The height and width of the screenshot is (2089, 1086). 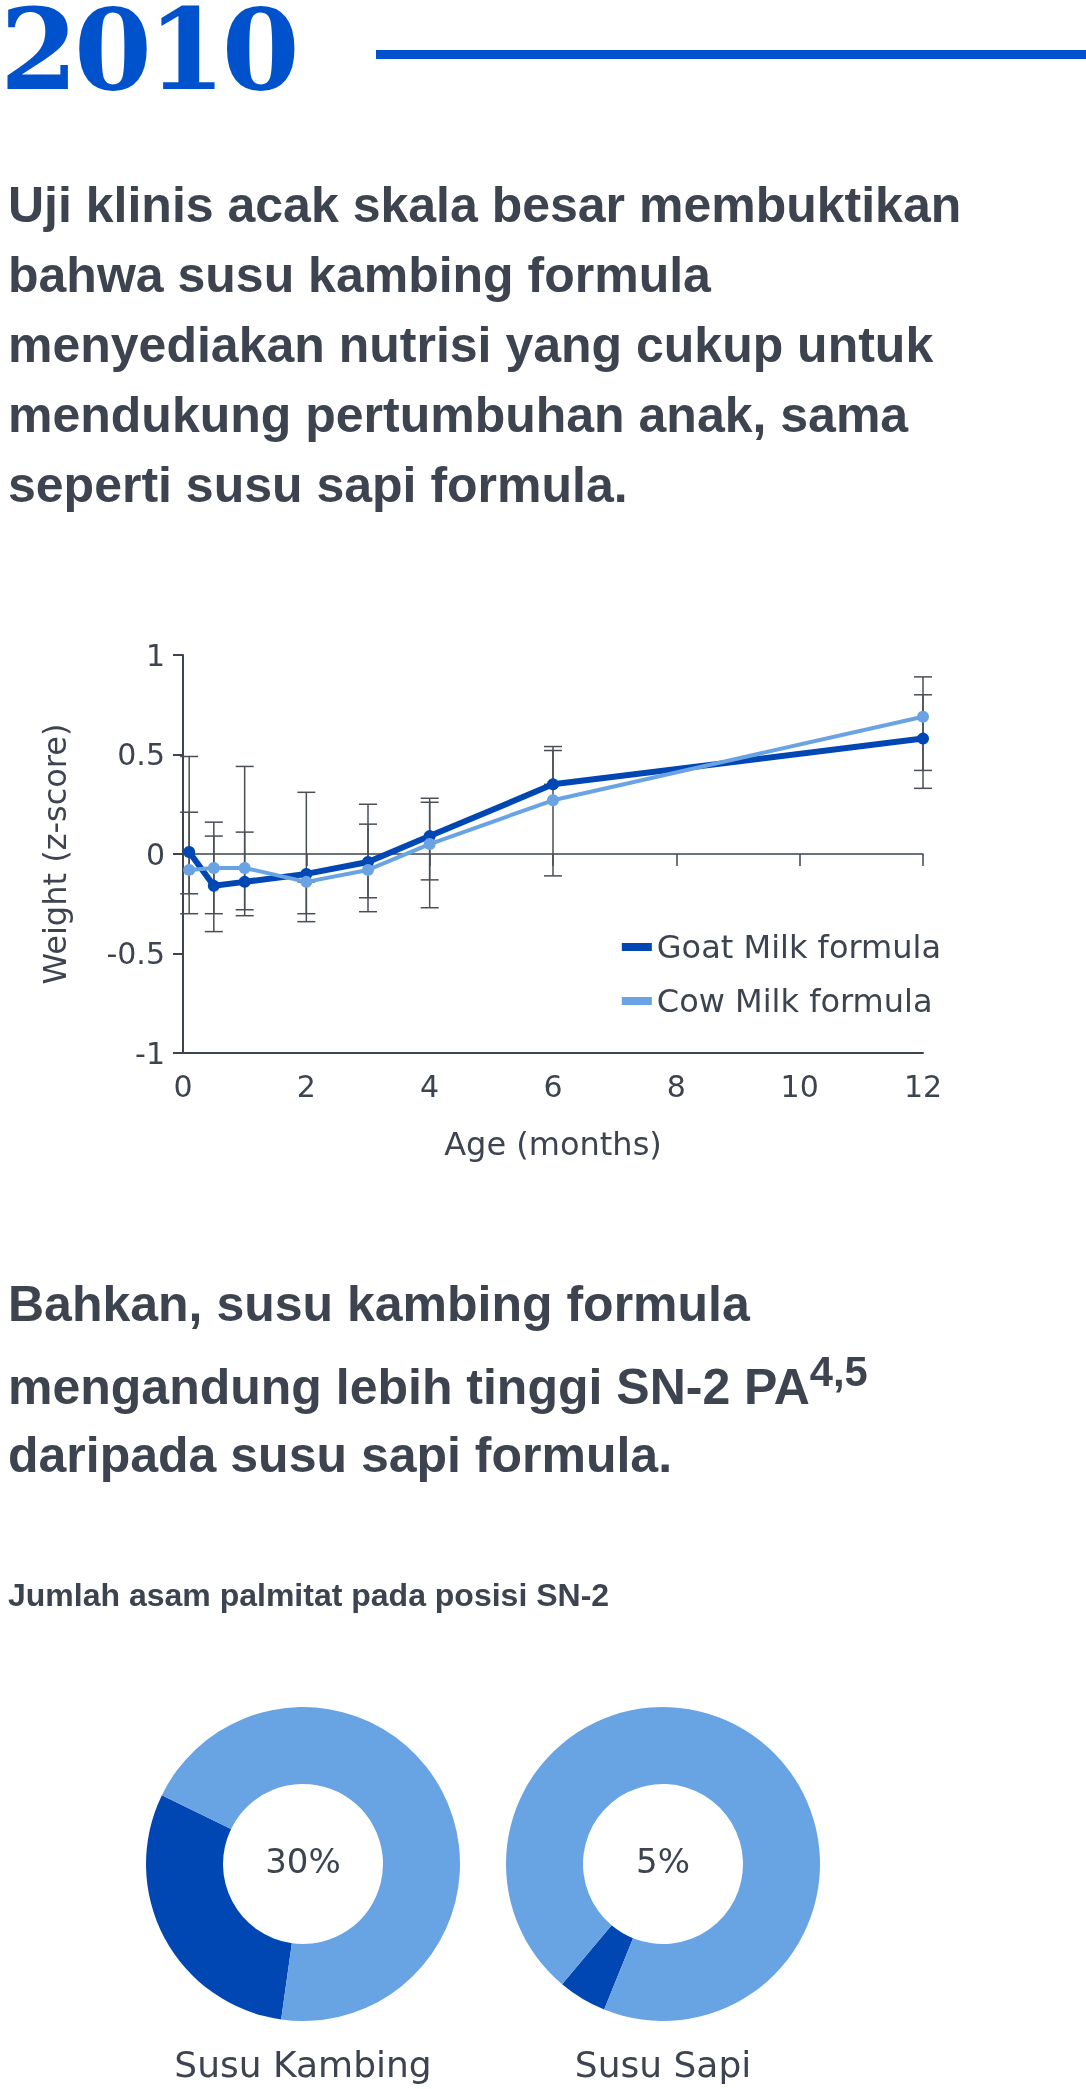 I want to click on chart-title: 2010, so click(x=148, y=57).